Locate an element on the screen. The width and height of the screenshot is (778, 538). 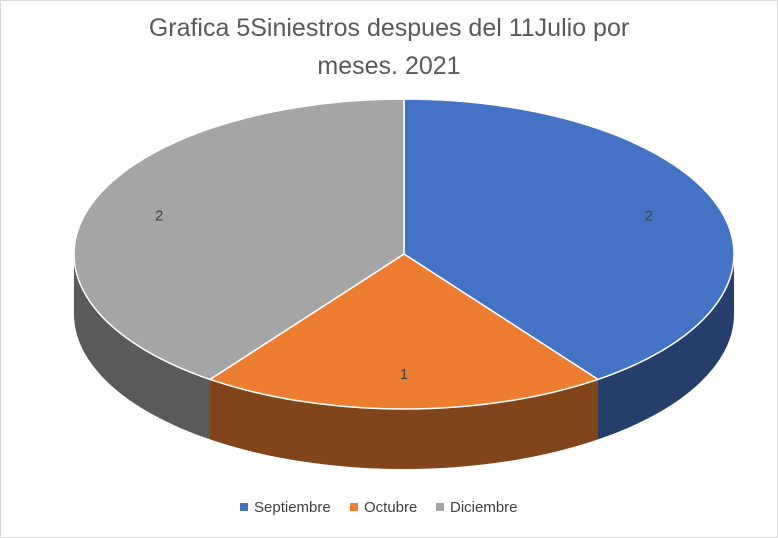
slice is located at coordinates (404, 331).